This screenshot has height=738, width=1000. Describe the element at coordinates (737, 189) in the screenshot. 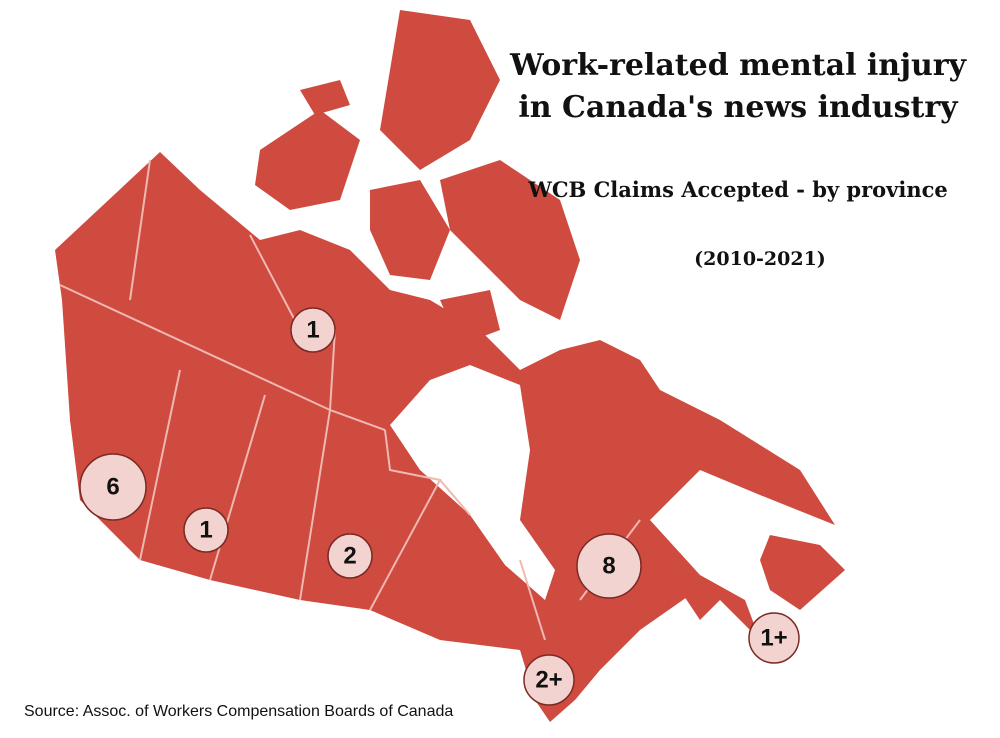

I see `subtitle: WCB Claims Accepted - by province` at that location.